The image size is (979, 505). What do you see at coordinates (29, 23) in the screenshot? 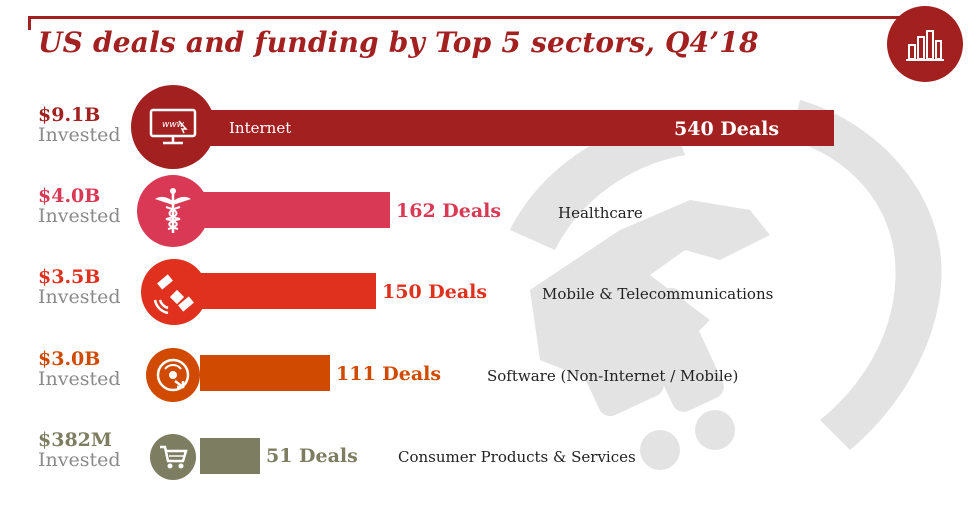
I see `header-rule-tick` at bounding box center [29, 23].